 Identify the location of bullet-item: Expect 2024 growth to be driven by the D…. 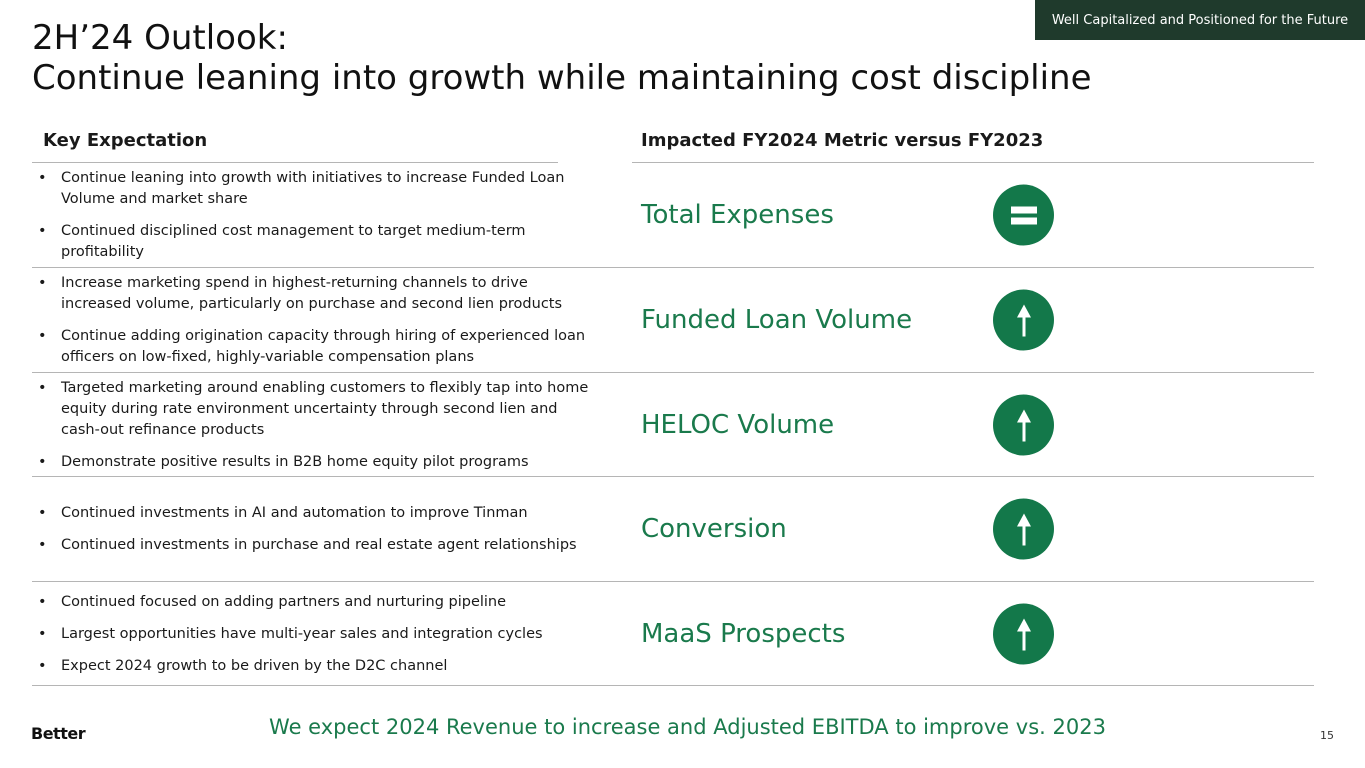
(312, 666).